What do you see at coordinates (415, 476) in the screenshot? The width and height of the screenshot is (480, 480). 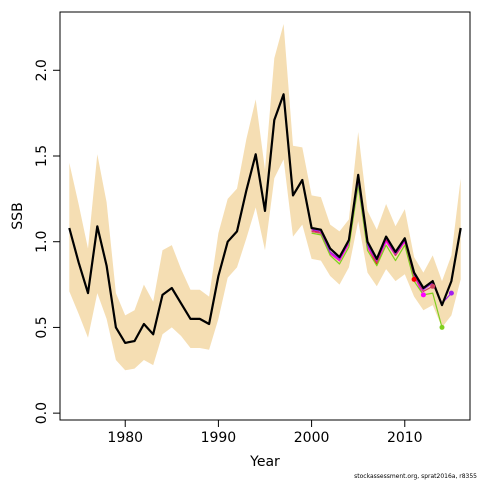 I see `footnote: stockassessment.org, sprat2016a, r8355` at bounding box center [415, 476].